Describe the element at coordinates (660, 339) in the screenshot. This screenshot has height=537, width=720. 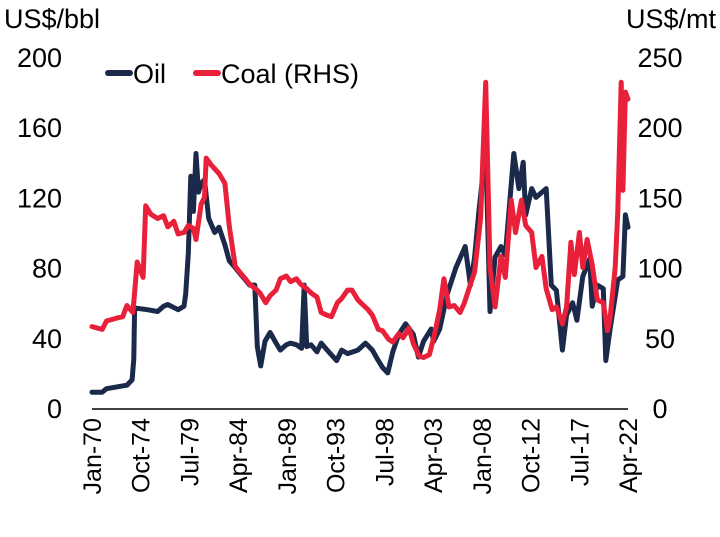
I see `right-tick-label: 50` at that location.